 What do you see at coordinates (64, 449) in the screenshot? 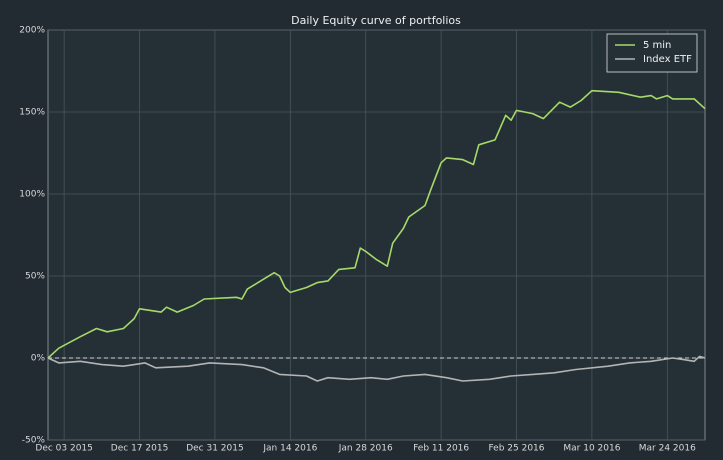
I see `x-tick-label: Dec 03 2015` at bounding box center [64, 449].